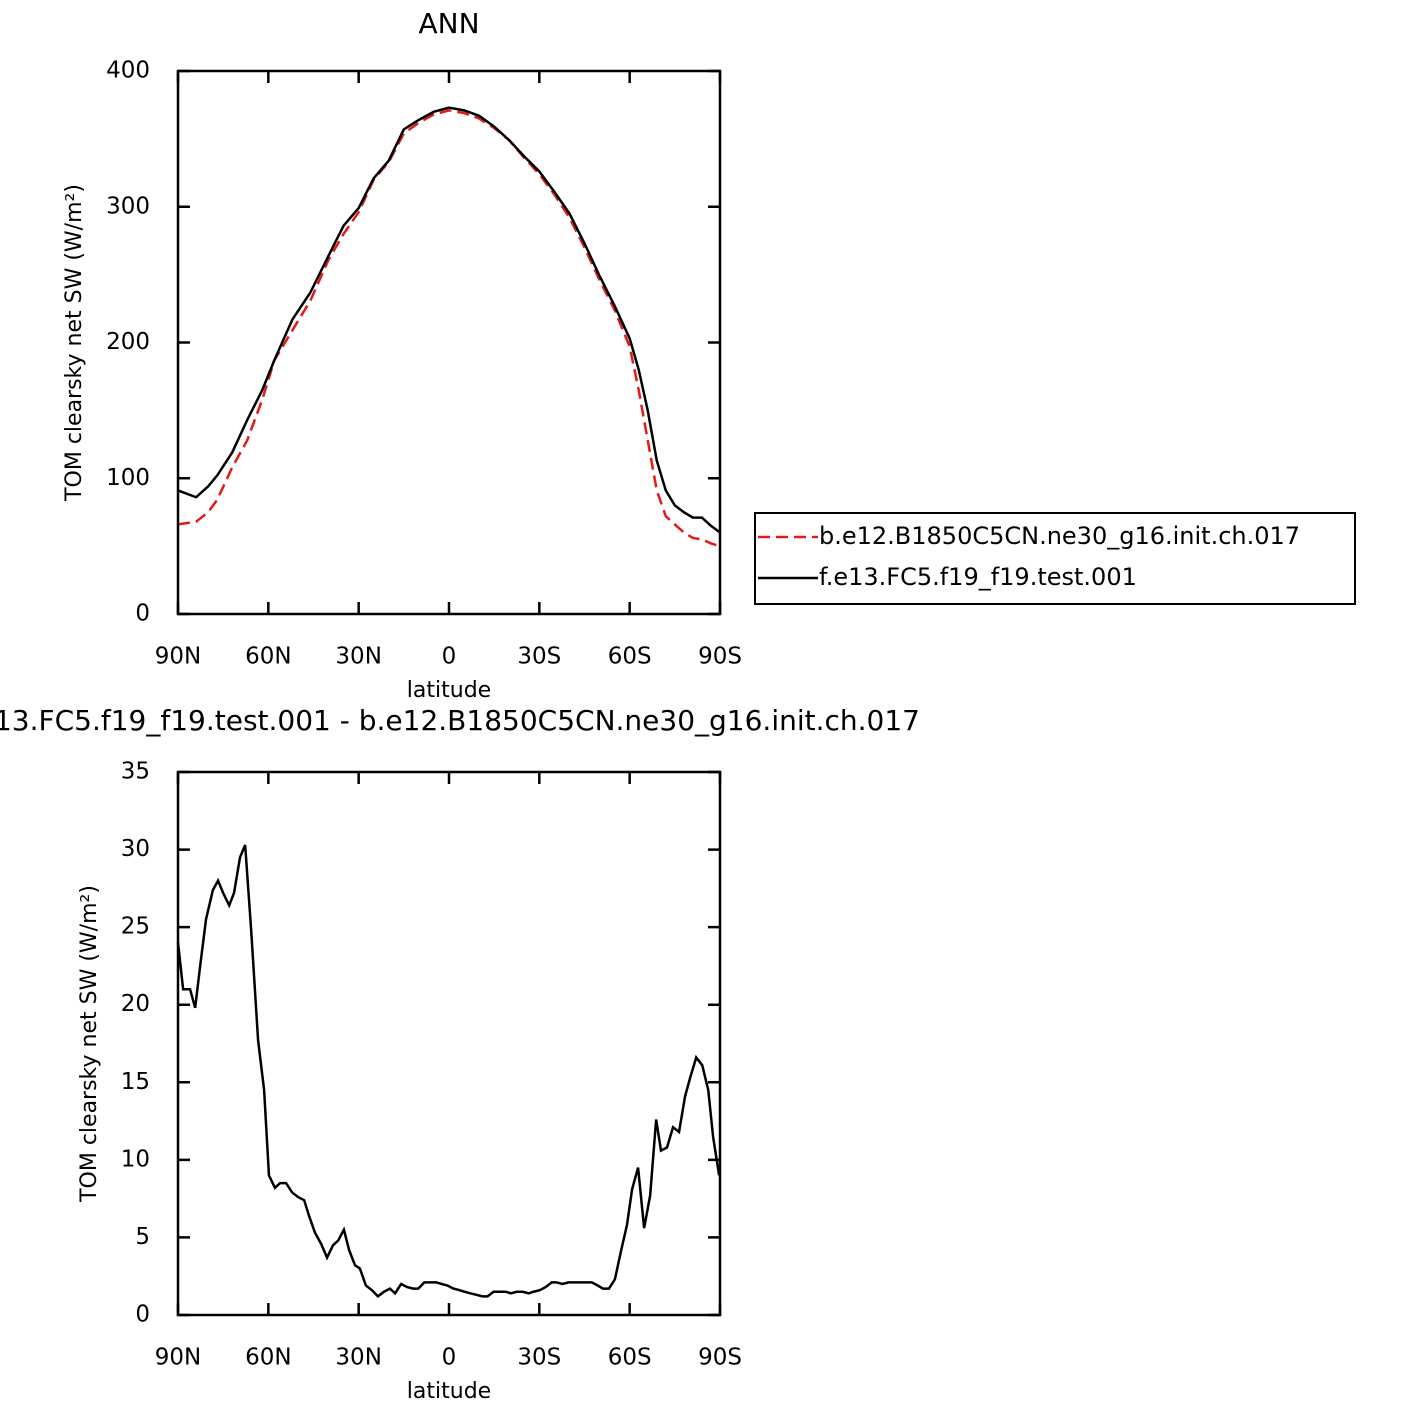 The image size is (1413, 1413). What do you see at coordinates (135, 1159) in the screenshot?
I see `y-tick-label: 10` at bounding box center [135, 1159].